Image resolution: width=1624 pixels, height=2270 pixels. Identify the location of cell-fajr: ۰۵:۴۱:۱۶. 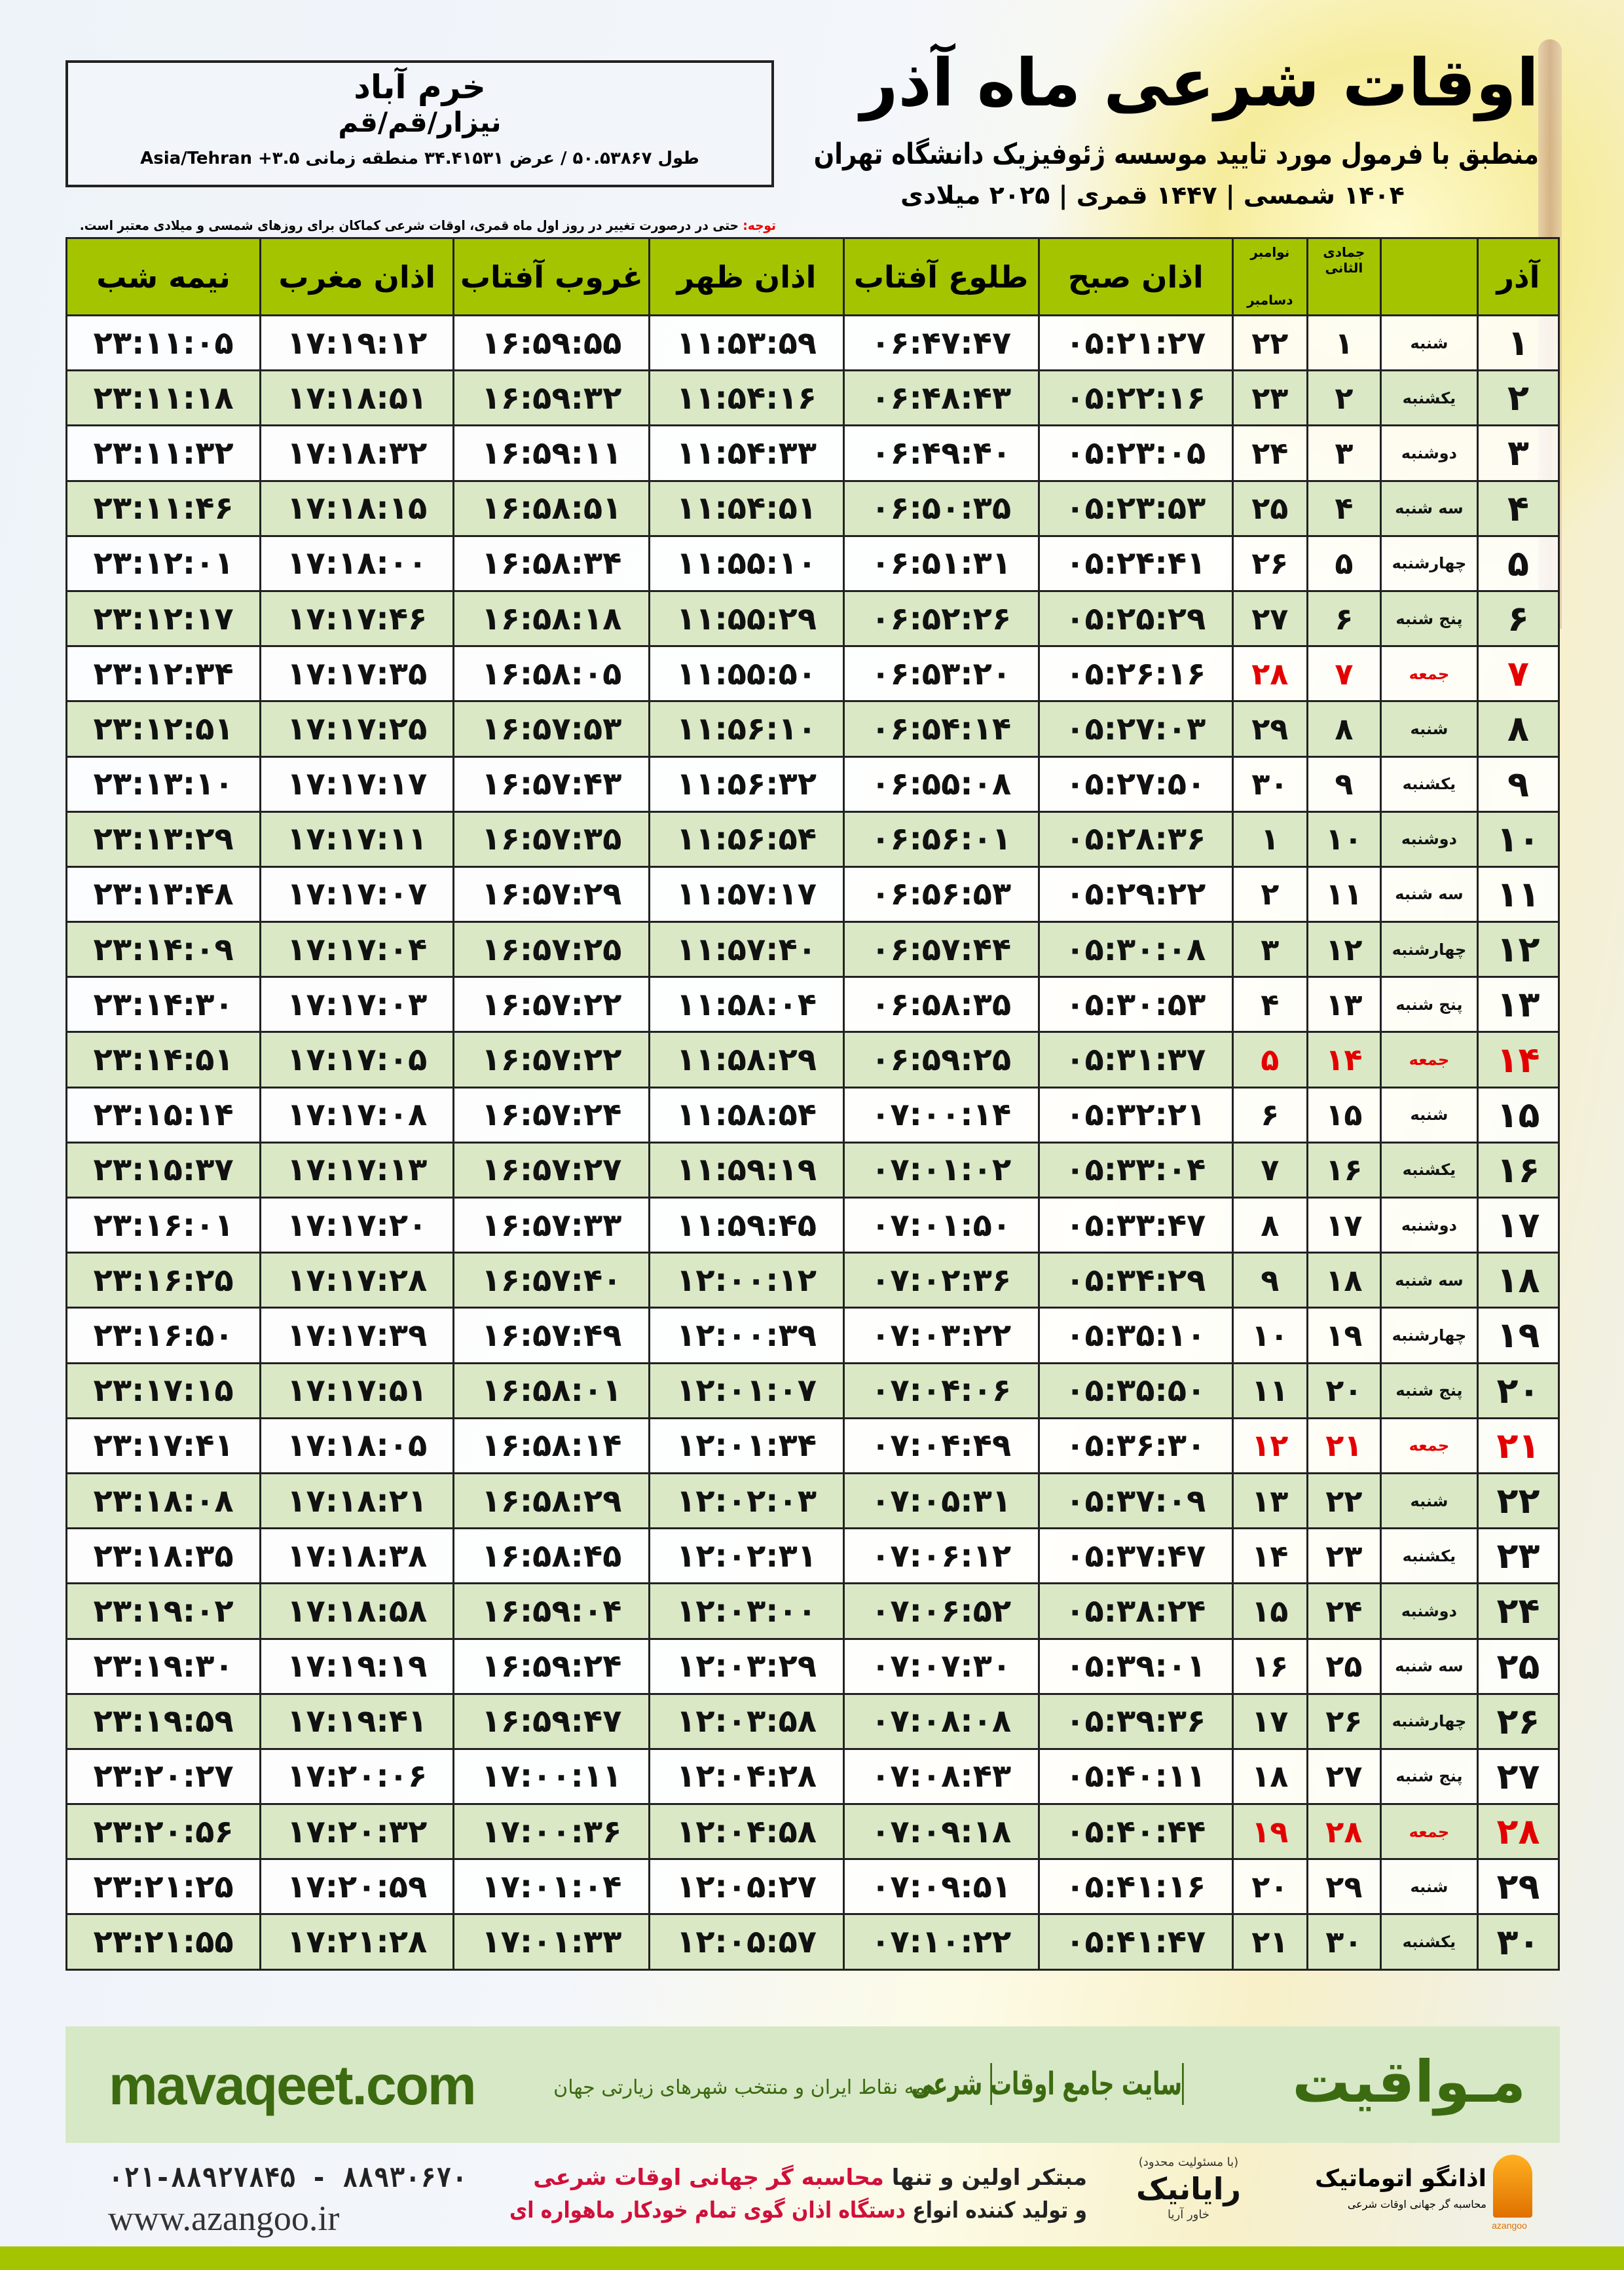
(1135, 1887).